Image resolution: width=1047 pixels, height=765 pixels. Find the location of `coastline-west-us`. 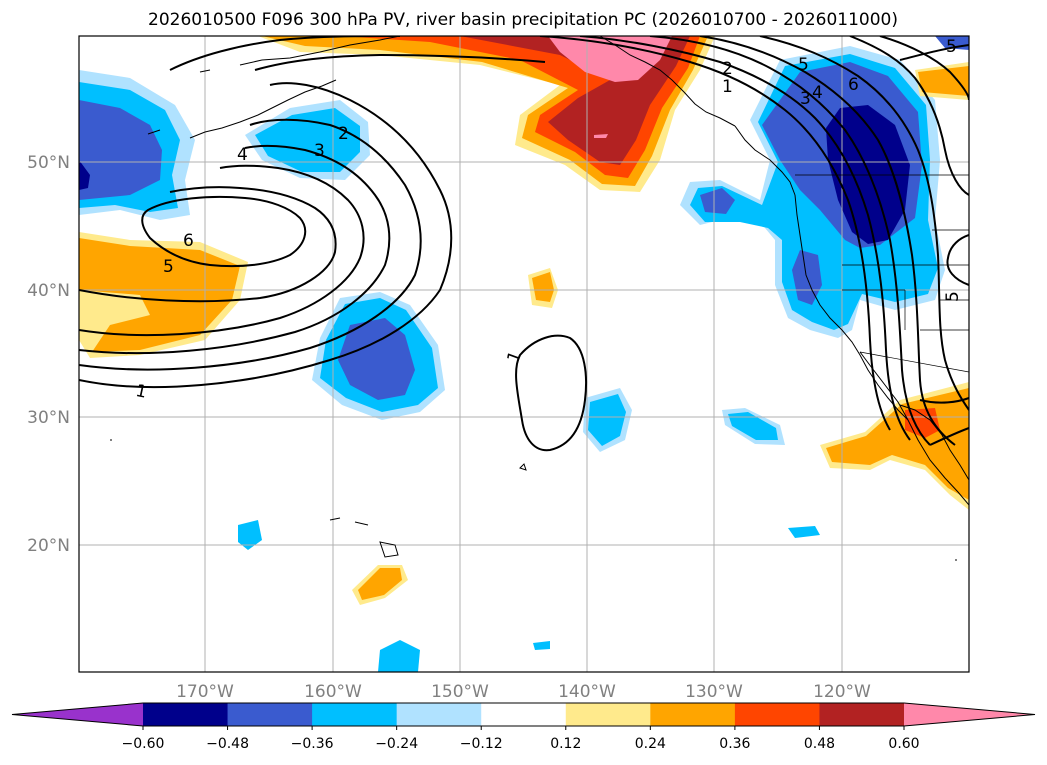

coastline-west-us is located at coordinates (851, 307).